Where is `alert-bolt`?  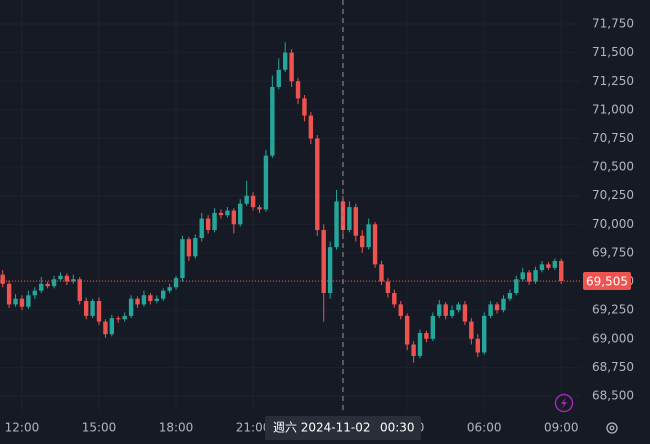 alert-bolt is located at coordinates (564, 403).